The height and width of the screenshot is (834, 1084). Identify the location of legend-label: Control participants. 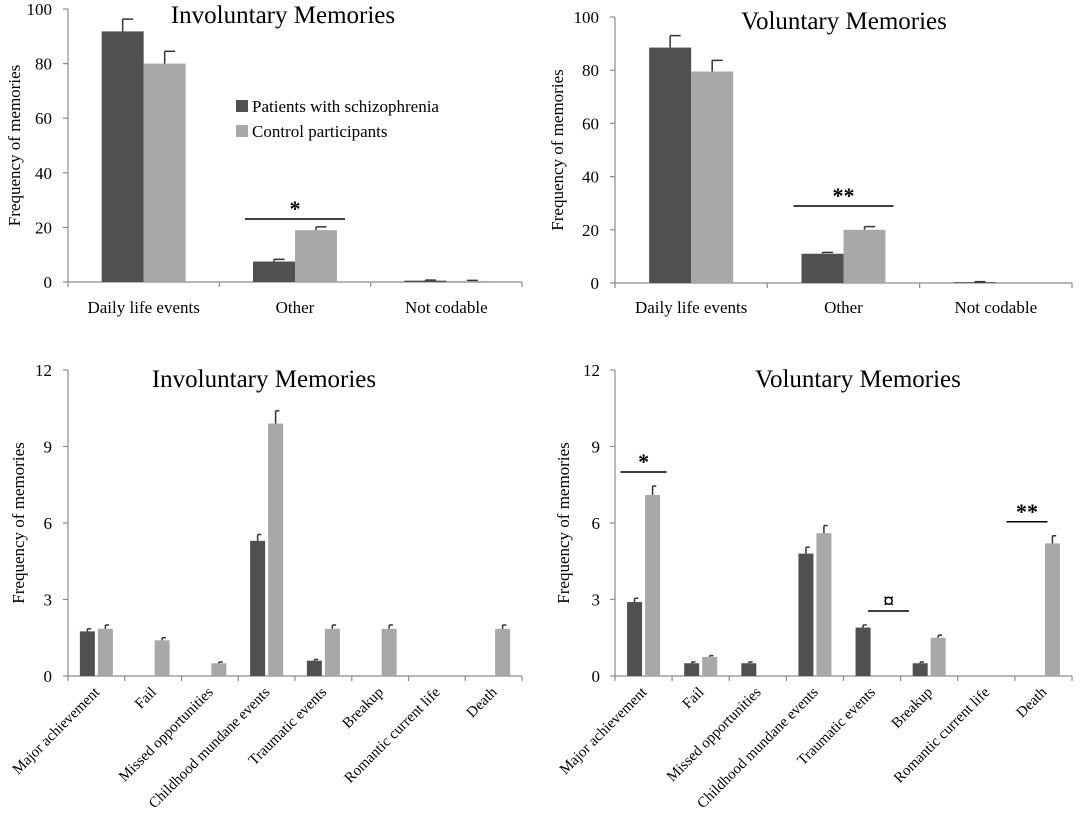
(320, 131).